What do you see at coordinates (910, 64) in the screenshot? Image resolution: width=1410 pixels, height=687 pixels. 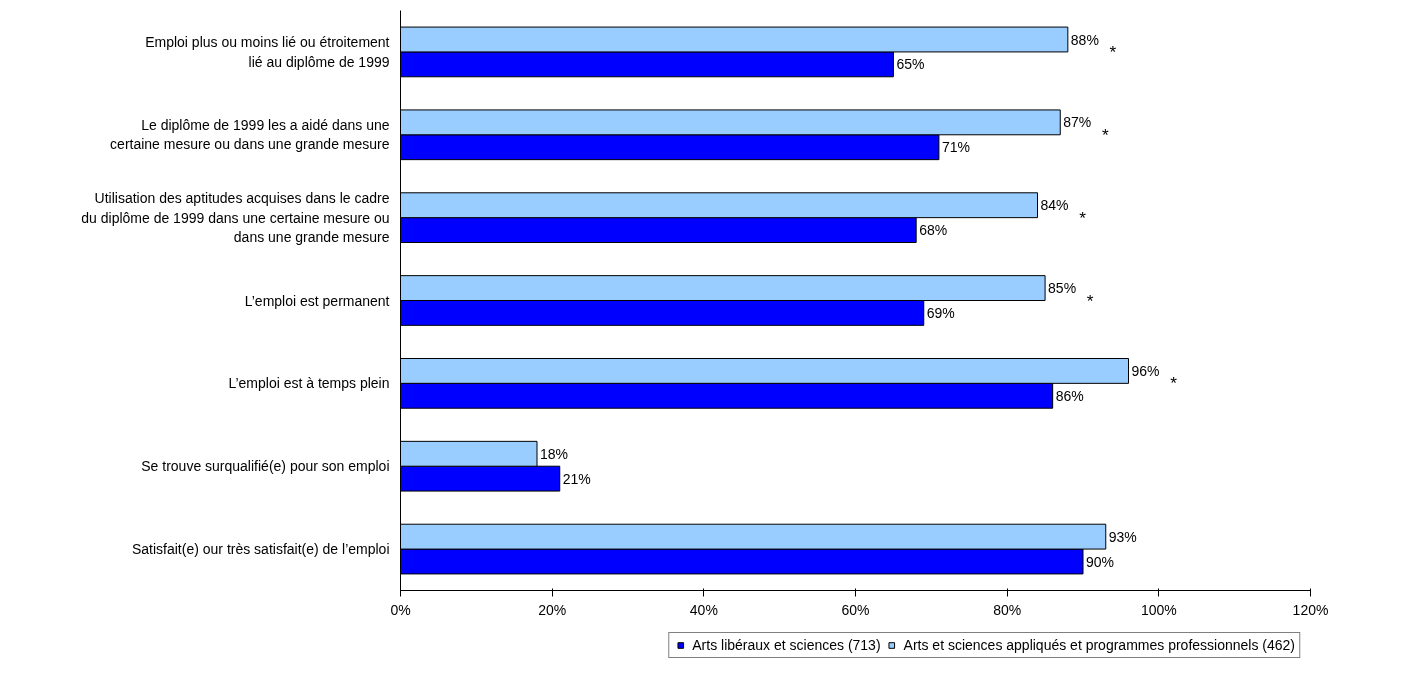 I see `text: 65%` at bounding box center [910, 64].